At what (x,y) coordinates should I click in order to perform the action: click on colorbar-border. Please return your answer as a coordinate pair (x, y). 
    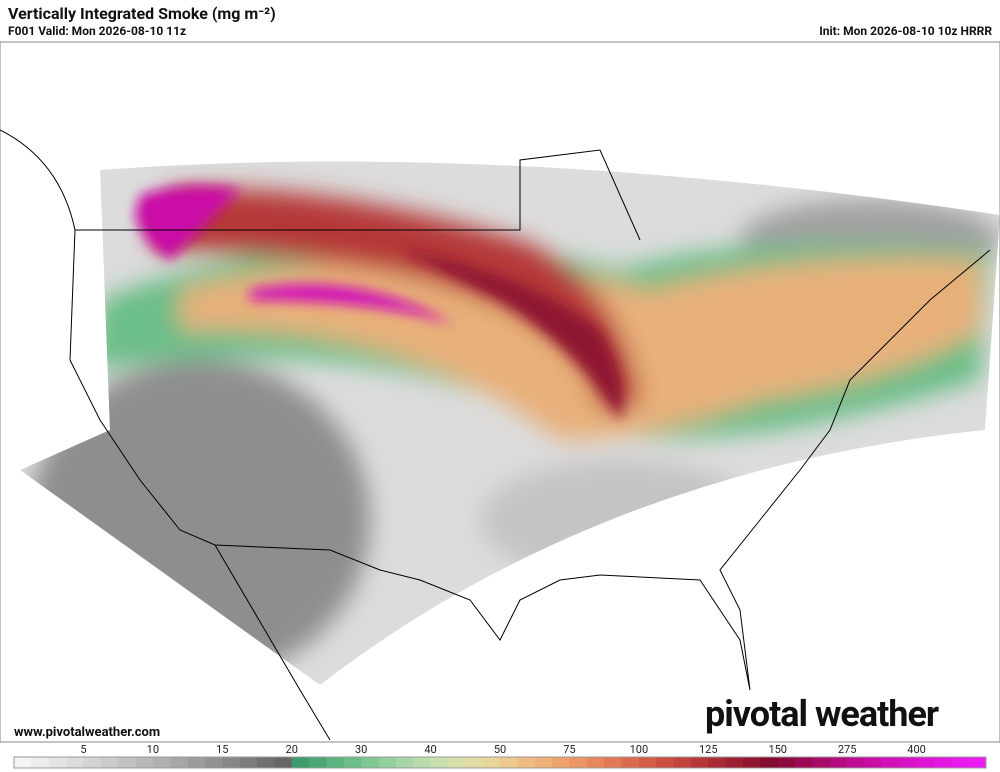
    Looking at the image, I should click on (500, 762).